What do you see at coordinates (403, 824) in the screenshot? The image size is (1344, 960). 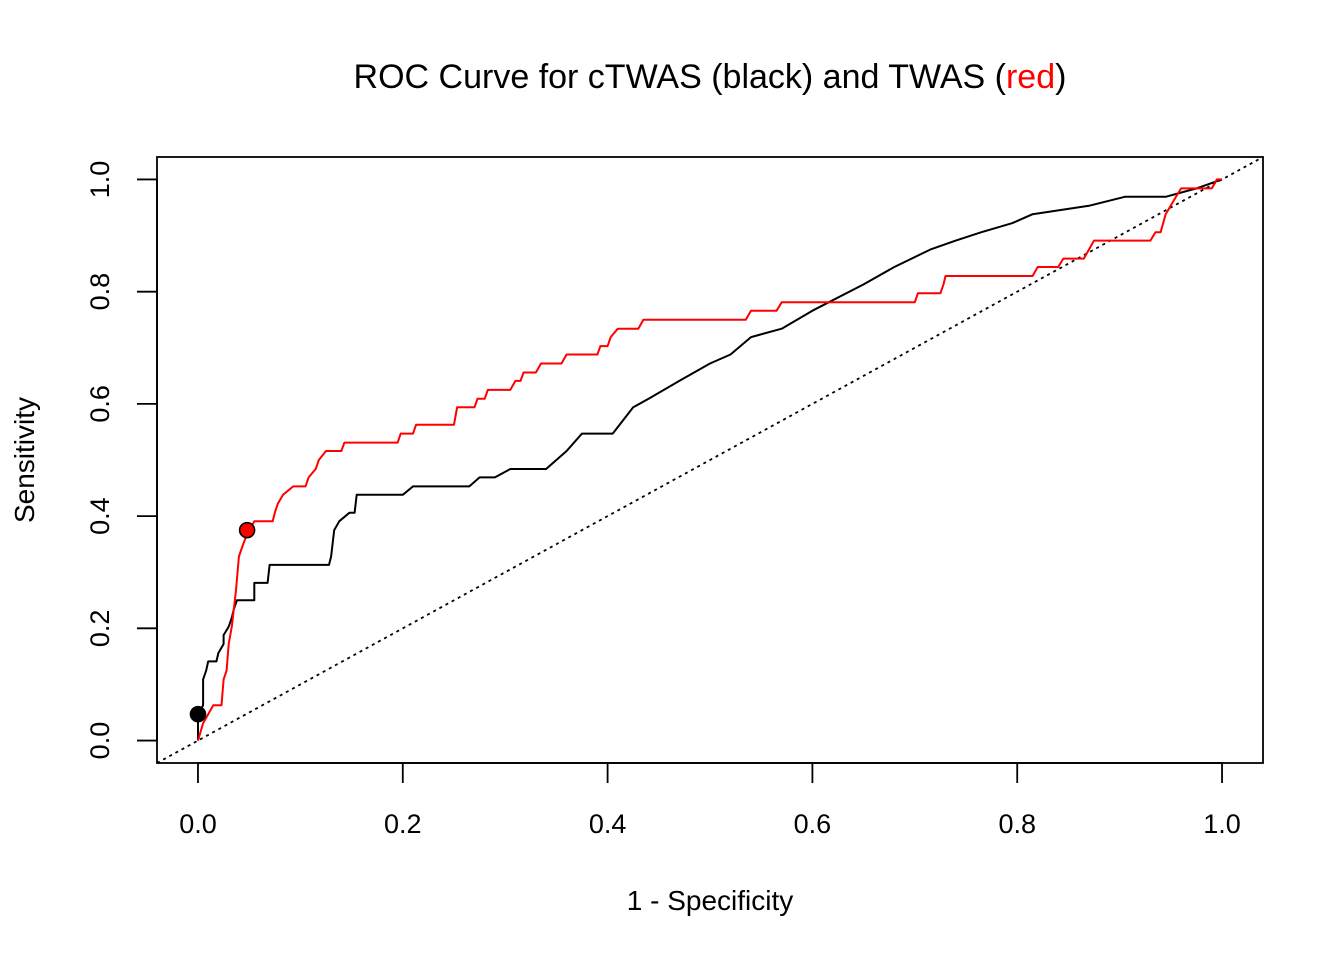 I see `x-tick-label: 0.2` at bounding box center [403, 824].